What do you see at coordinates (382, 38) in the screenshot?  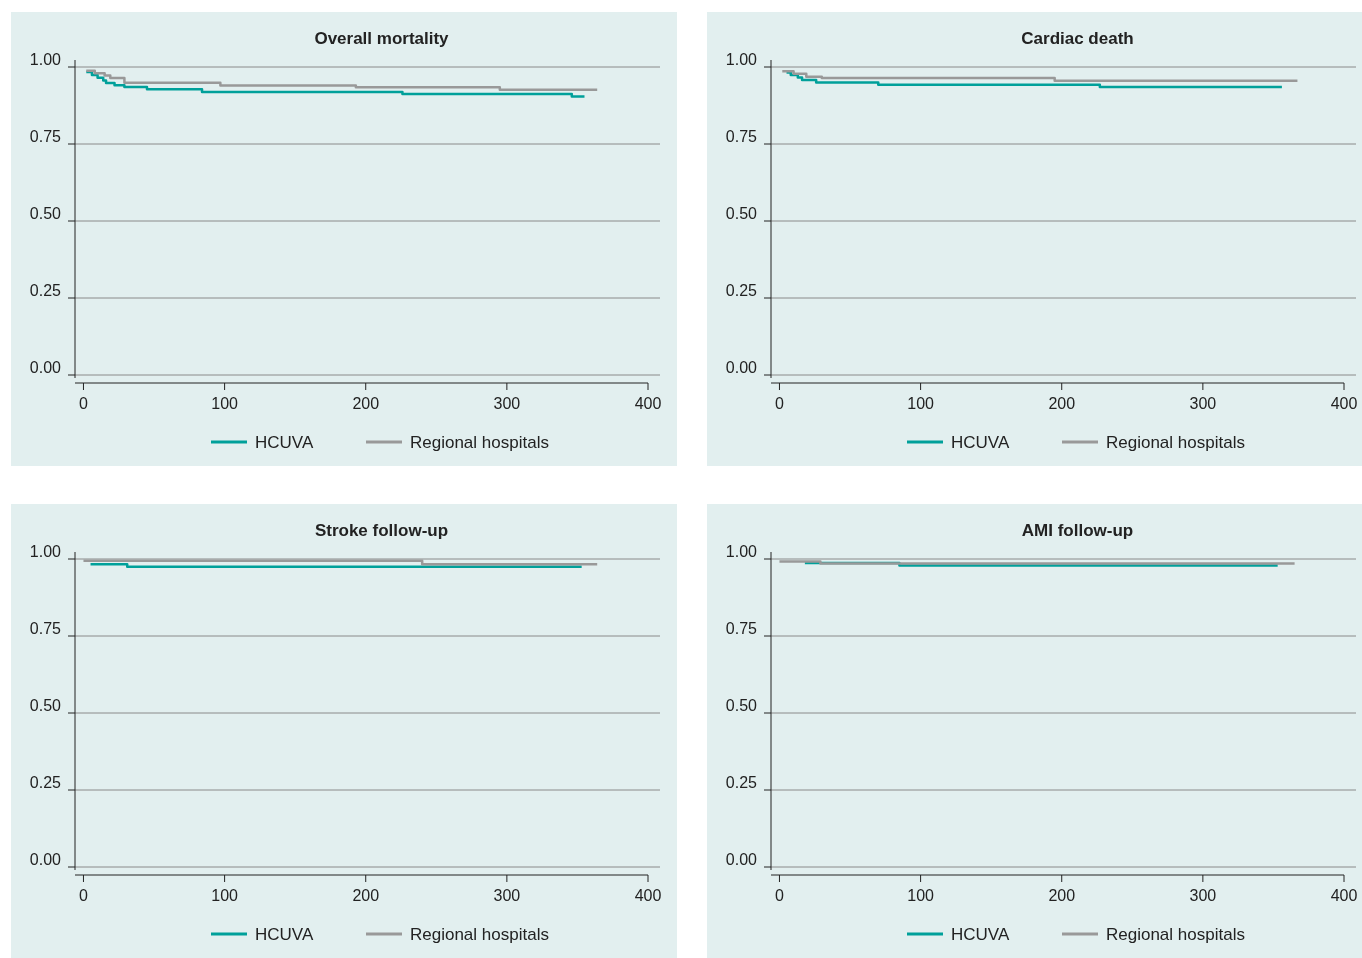 I see `chart-title: Overall mortality` at bounding box center [382, 38].